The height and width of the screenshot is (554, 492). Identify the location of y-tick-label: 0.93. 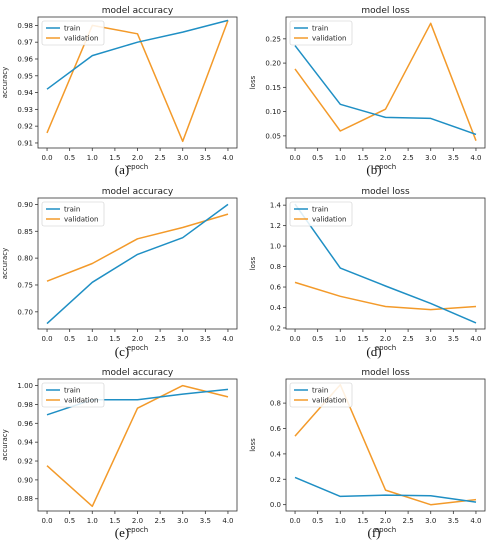
(25, 110).